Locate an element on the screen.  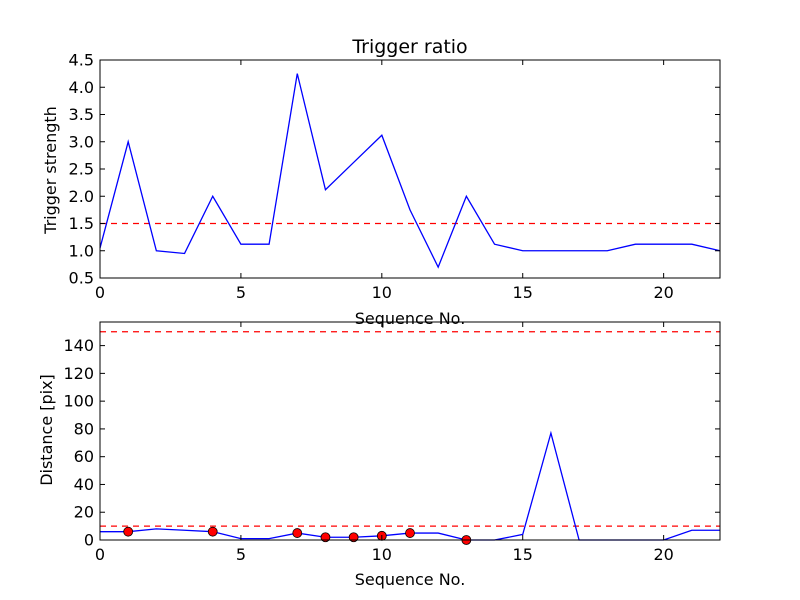
y-tick-label: 0.5 is located at coordinates (81, 278).